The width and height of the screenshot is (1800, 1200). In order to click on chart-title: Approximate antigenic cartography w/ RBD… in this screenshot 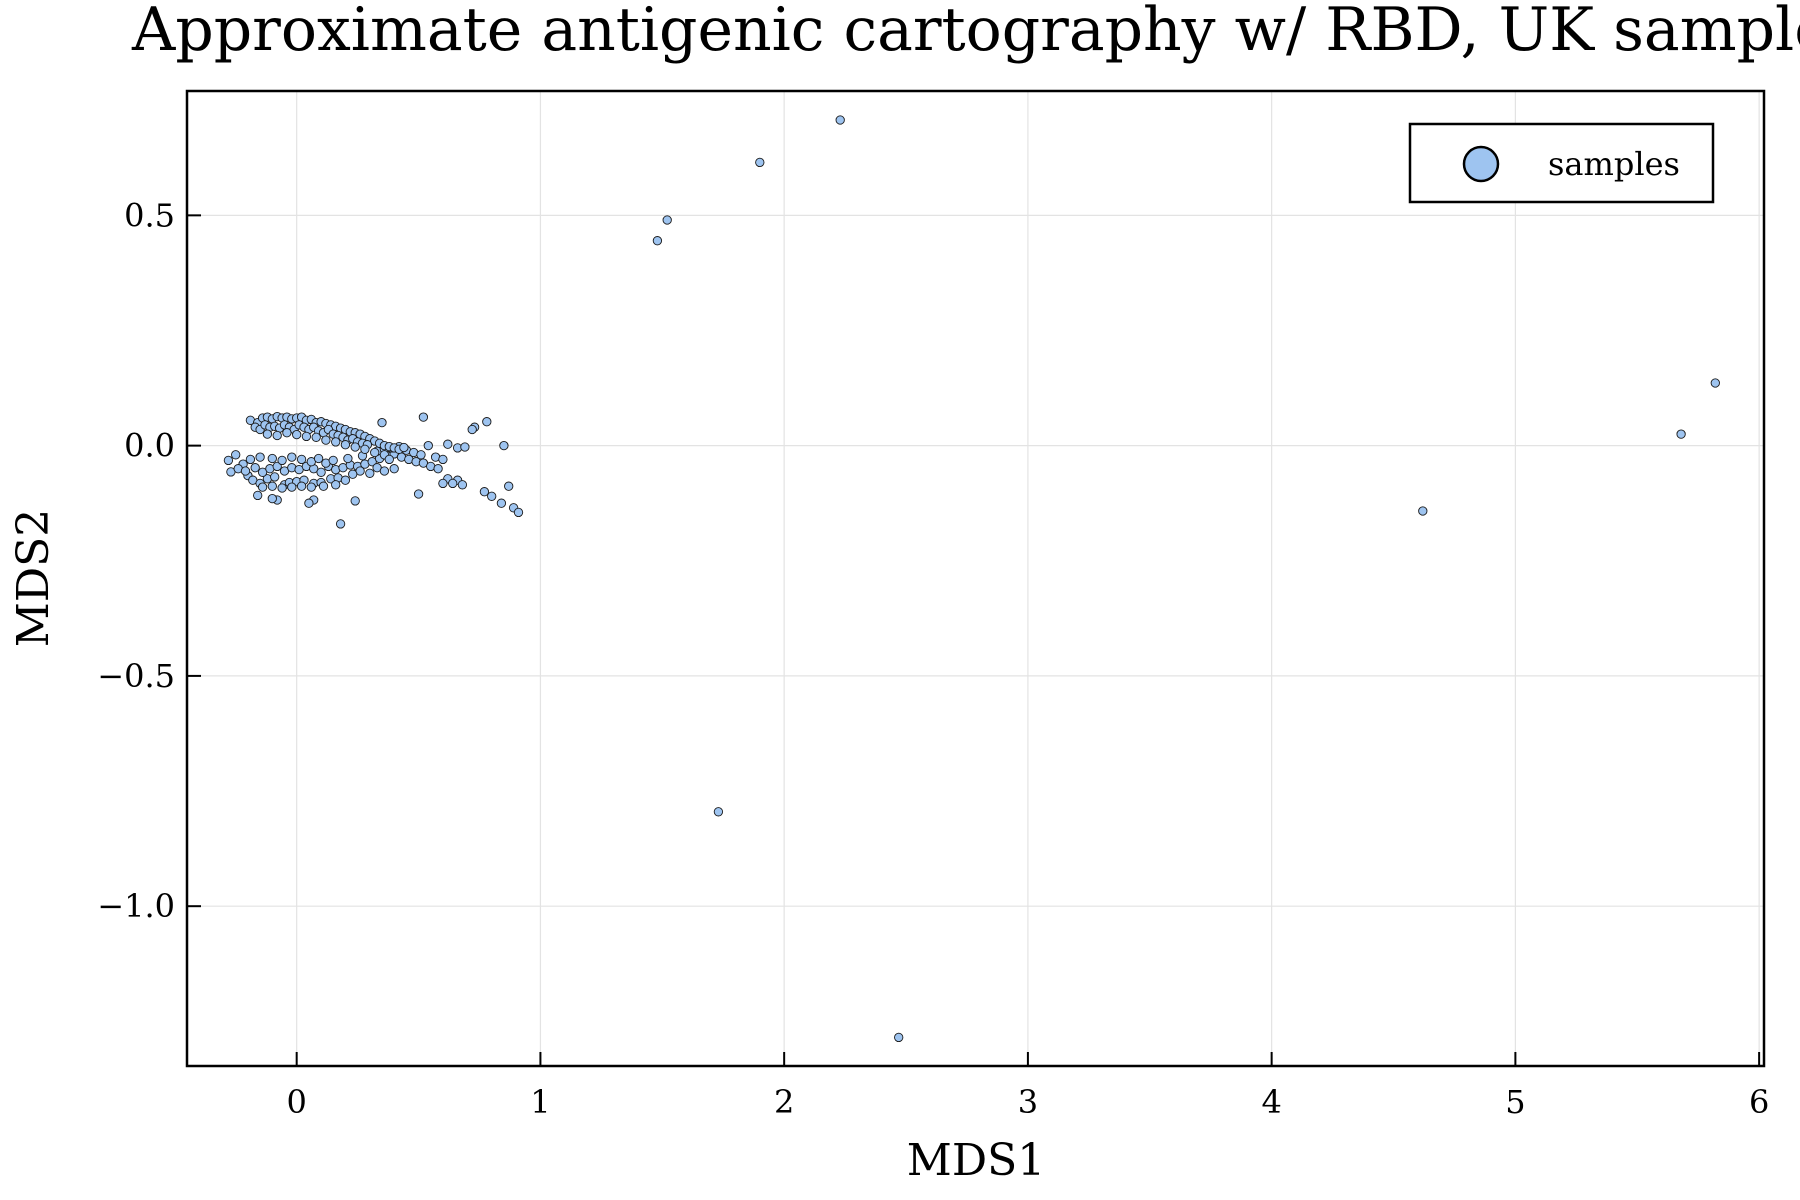, I will do `click(965, 32)`.